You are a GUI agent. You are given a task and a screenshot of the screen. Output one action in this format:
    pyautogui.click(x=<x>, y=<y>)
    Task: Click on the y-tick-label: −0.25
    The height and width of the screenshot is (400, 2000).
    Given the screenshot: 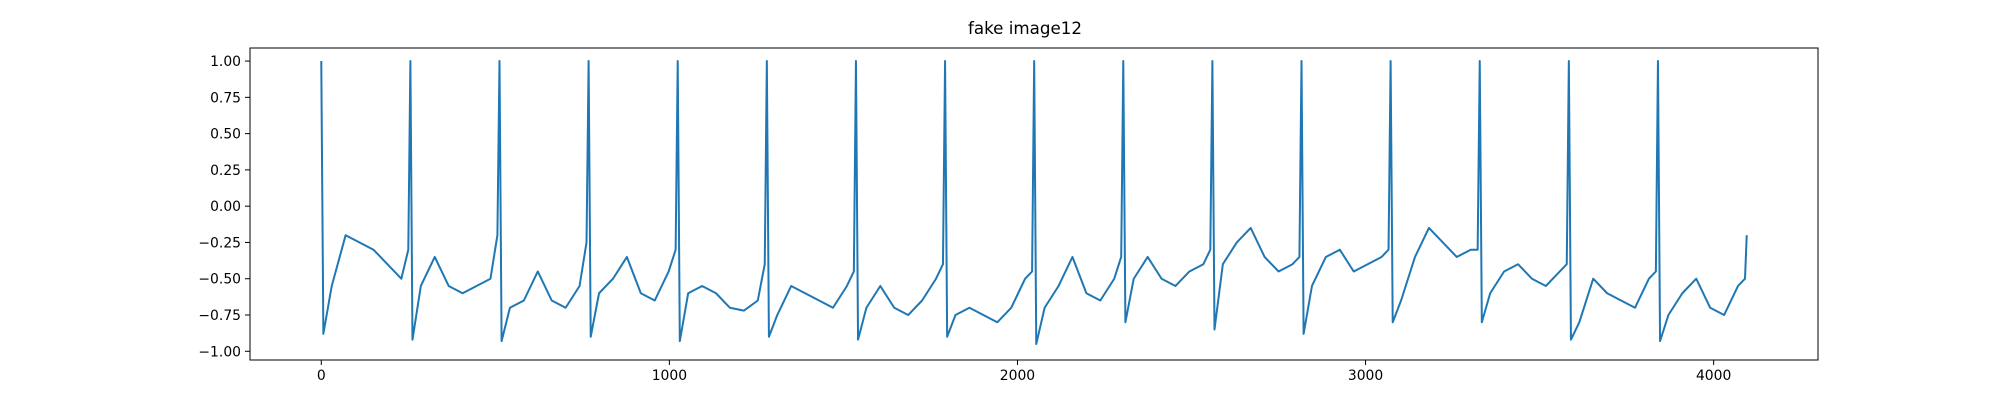 What is the action you would take?
    pyautogui.click(x=219, y=243)
    